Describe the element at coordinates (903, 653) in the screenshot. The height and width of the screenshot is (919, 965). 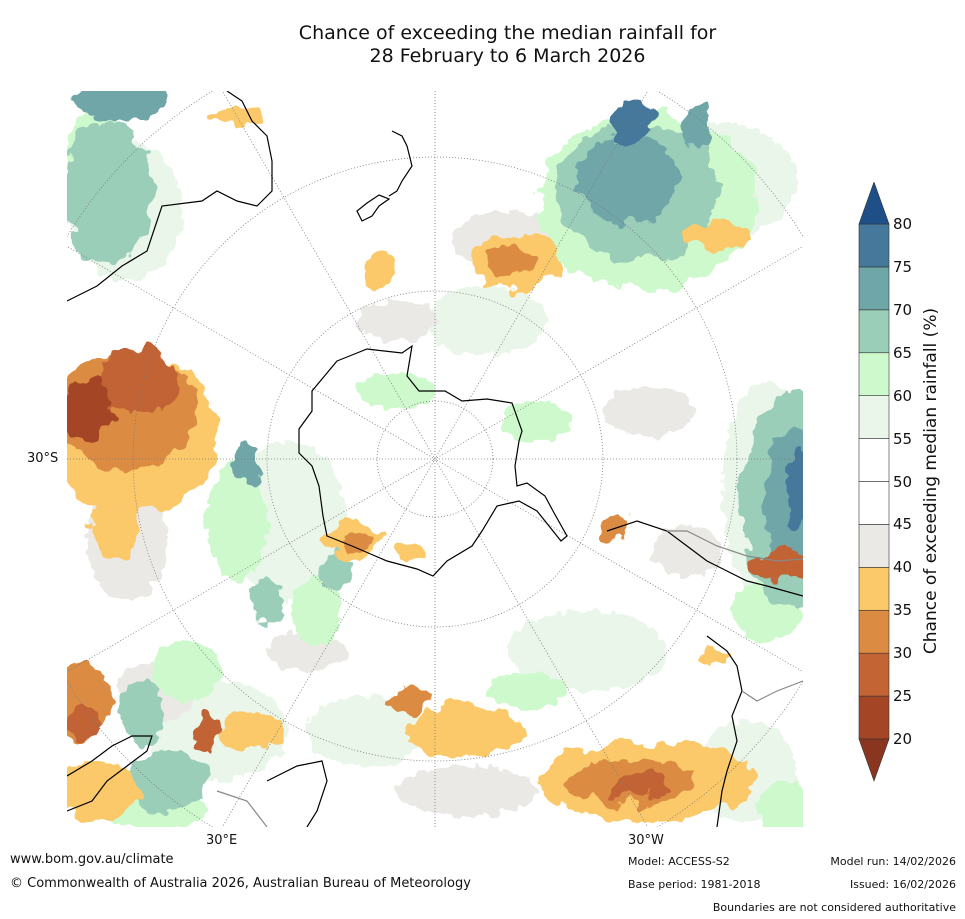
I see `colorbar-tick-label: 30` at that location.